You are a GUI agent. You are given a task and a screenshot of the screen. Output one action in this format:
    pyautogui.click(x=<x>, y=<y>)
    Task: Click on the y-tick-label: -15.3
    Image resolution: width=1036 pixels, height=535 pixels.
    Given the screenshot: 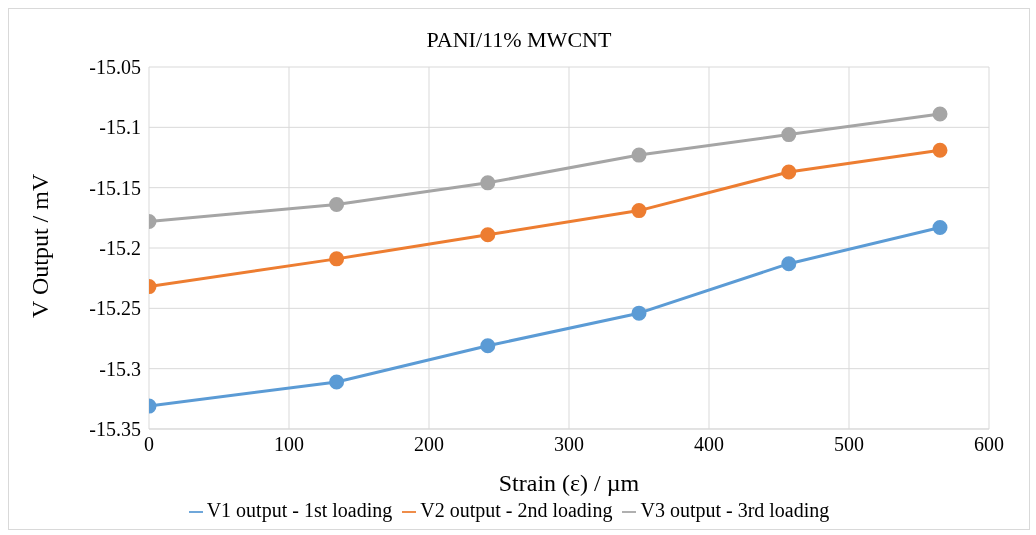 What is the action you would take?
    pyautogui.click(x=120, y=368)
    